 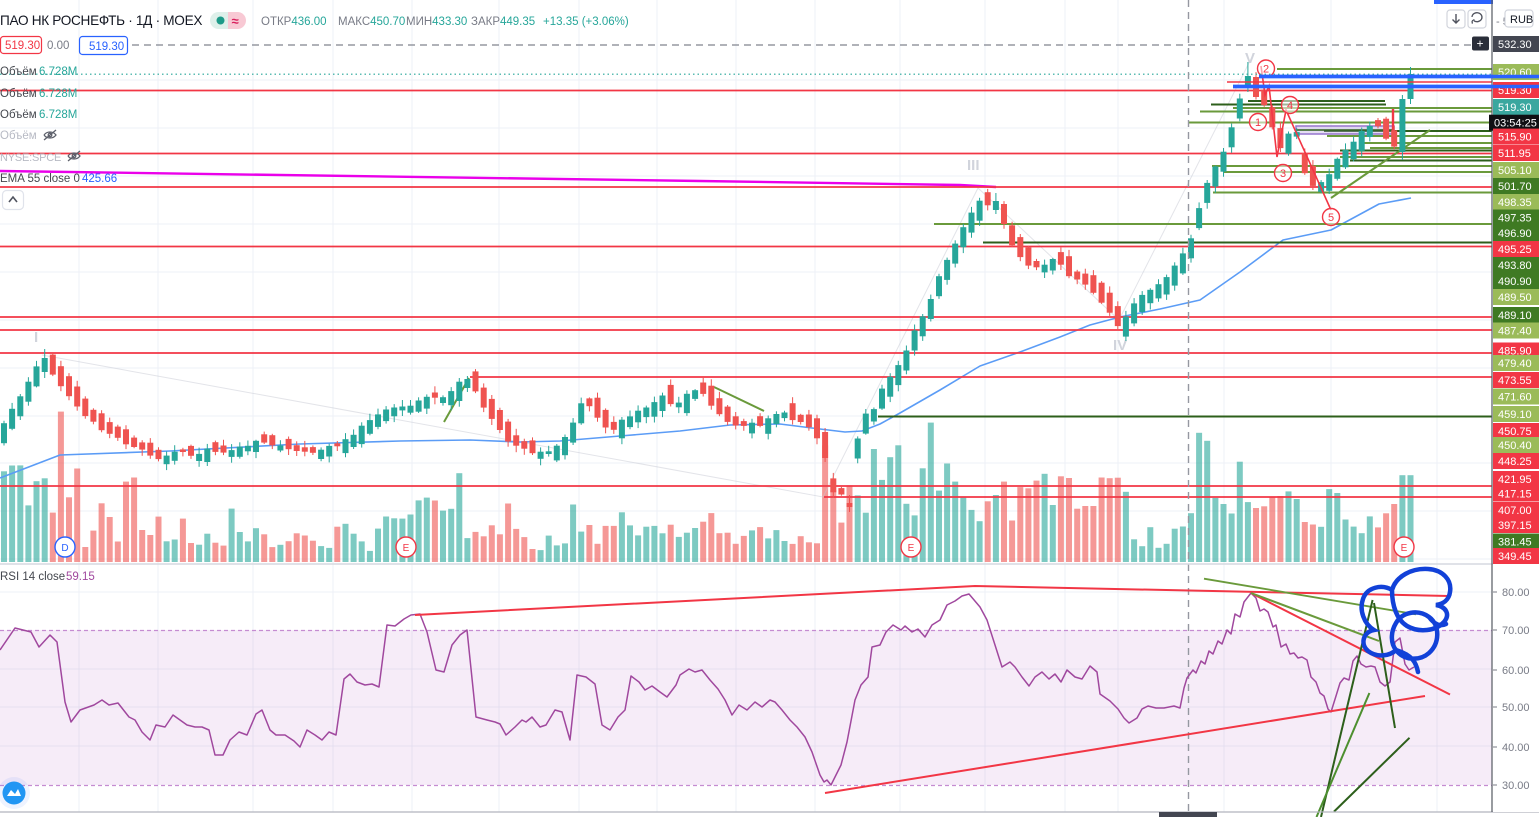 What do you see at coordinates (1515, 432) in the screenshot?
I see `svg-text: 450.75` at bounding box center [1515, 432].